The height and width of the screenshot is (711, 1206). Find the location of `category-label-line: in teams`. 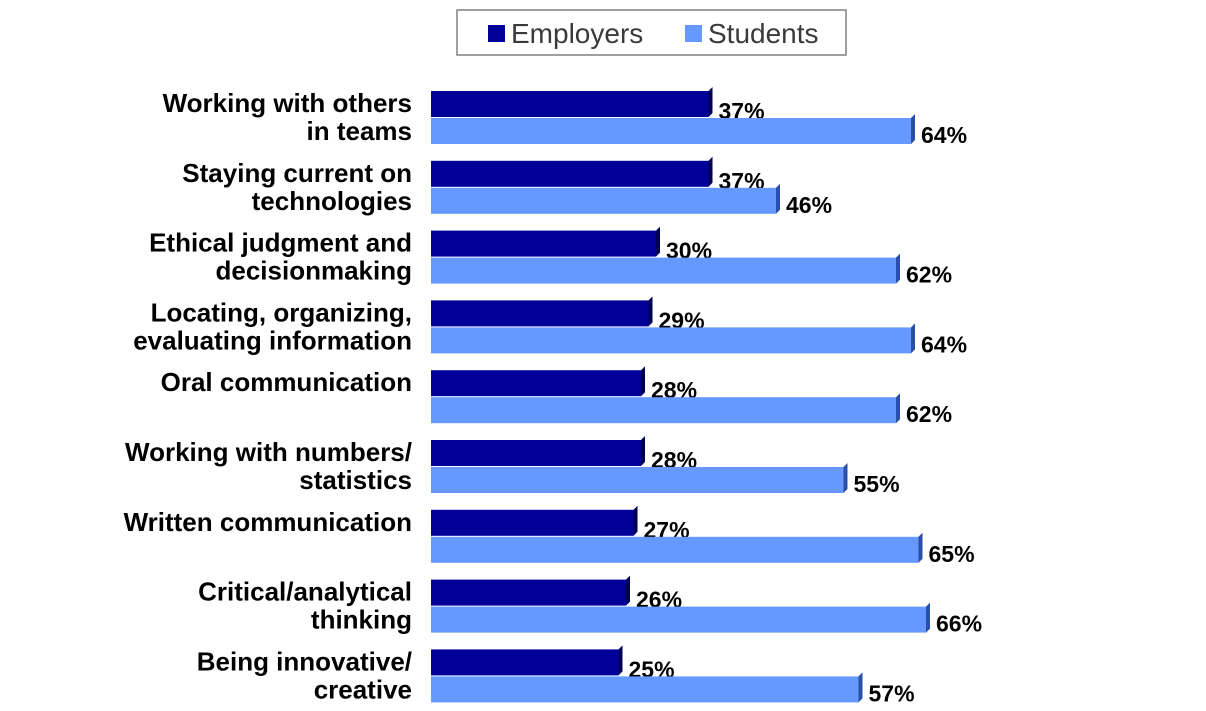

category-label-line: in teams is located at coordinates (360, 131).